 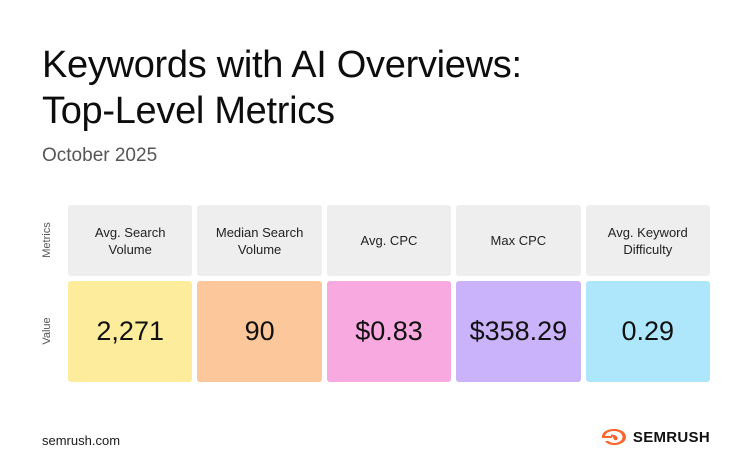 I want to click on metric-value-avg-cpc: $0.83, so click(x=389, y=331).